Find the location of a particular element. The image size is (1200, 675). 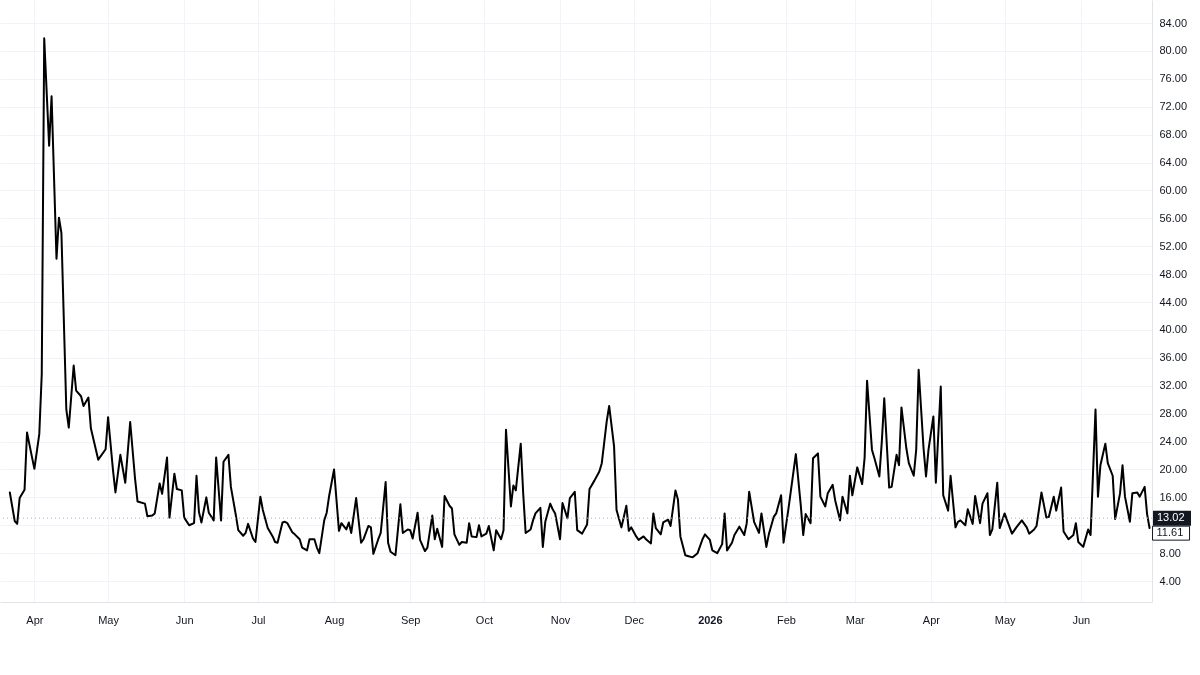

y-tick-label: 44.00 is located at coordinates (1173, 301).